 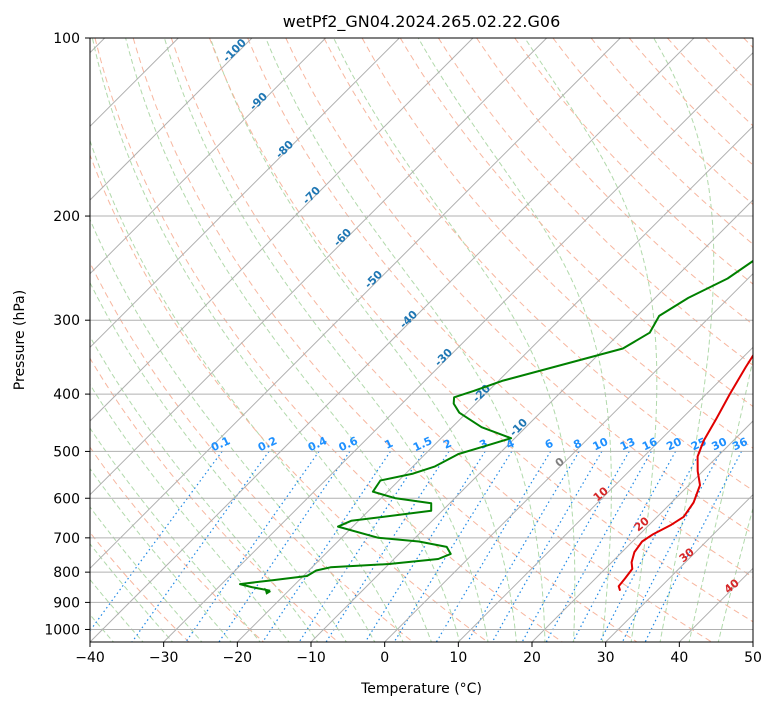 I want to click on mixing-ratio-label: 36, so click(x=740, y=444).